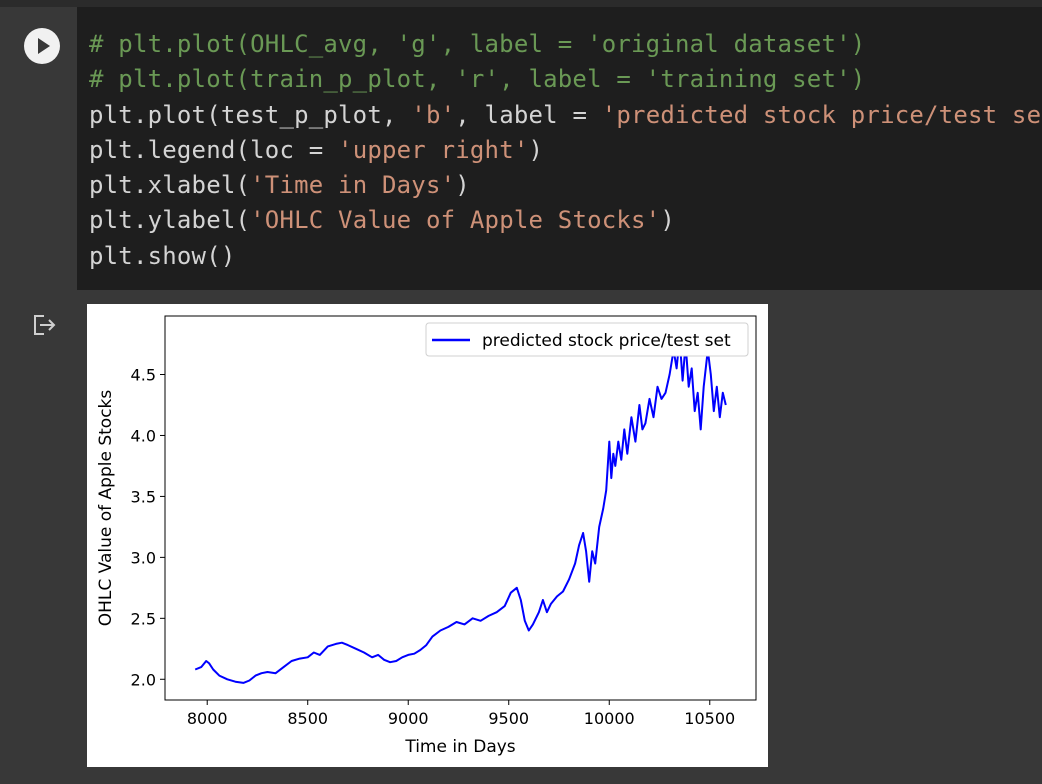 Image resolution: width=1042 pixels, height=784 pixels. Describe the element at coordinates (528, 114) in the screenshot. I see `code-token: , label =` at that location.